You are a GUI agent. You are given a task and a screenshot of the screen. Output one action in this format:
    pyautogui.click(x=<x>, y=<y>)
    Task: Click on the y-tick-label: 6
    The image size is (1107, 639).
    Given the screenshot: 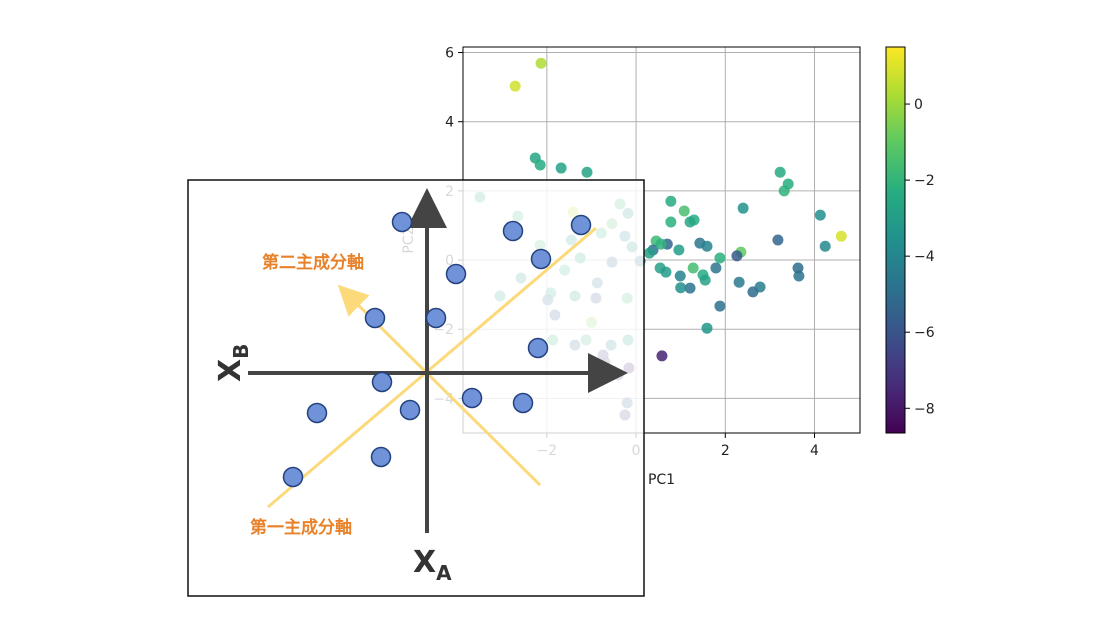 What is the action you would take?
    pyautogui.click(x=449, y=54)
    